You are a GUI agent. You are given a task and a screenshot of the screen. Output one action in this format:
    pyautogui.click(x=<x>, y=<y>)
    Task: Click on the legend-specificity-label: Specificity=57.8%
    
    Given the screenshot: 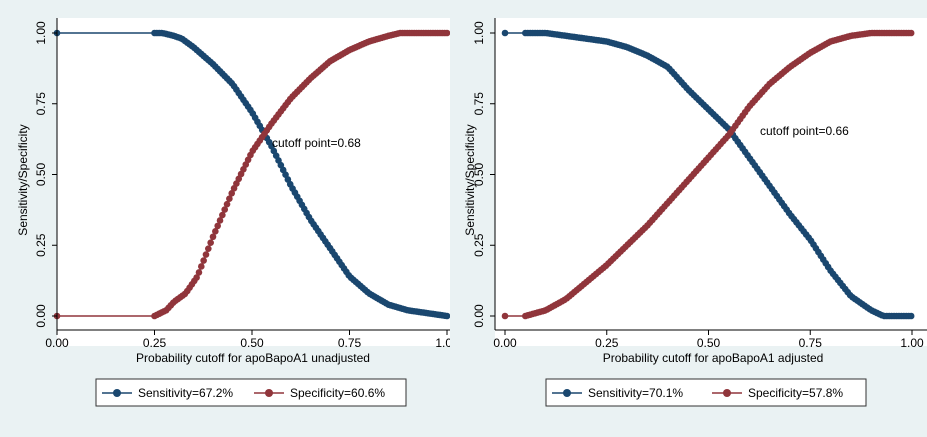 What is the action you would take?
    pyautogui.click(x=795, y=393)
    